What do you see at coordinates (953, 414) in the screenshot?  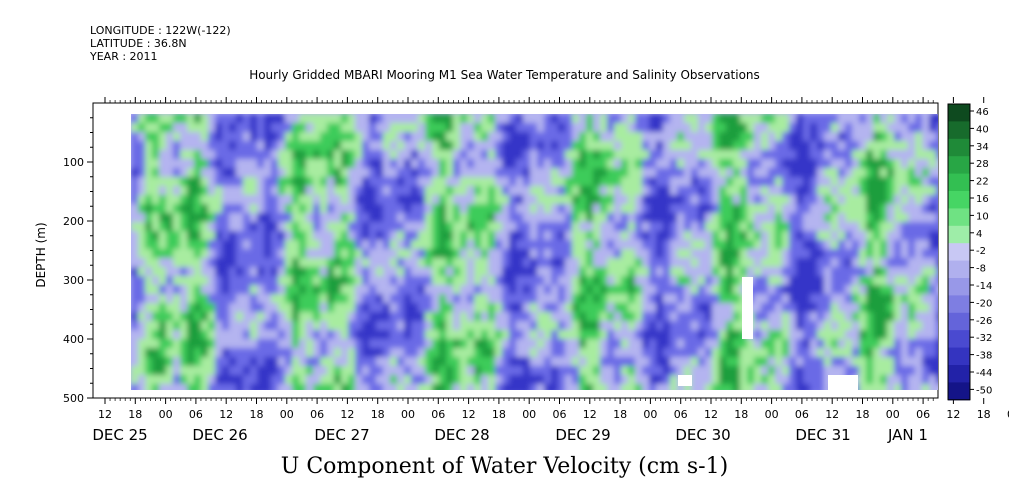 I see `x-hour-label: 12` at bounding box center [953, 414].